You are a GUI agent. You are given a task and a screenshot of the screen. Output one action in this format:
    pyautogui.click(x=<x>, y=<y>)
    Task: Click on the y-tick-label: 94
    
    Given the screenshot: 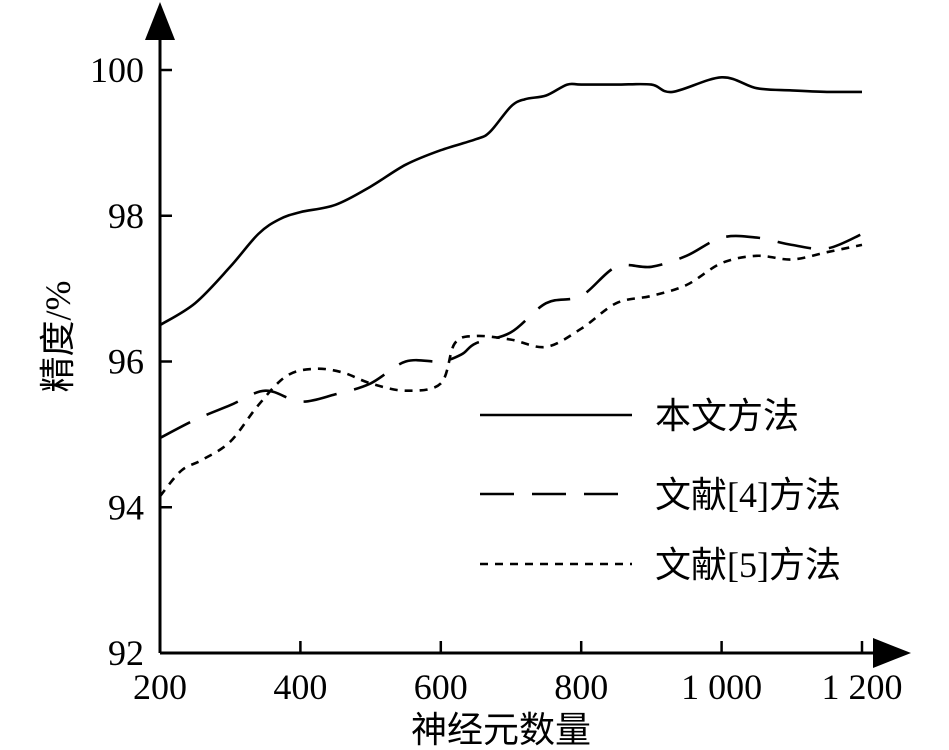 What is the action you would take?
    pyautogui.click(x=126, y=507)
    